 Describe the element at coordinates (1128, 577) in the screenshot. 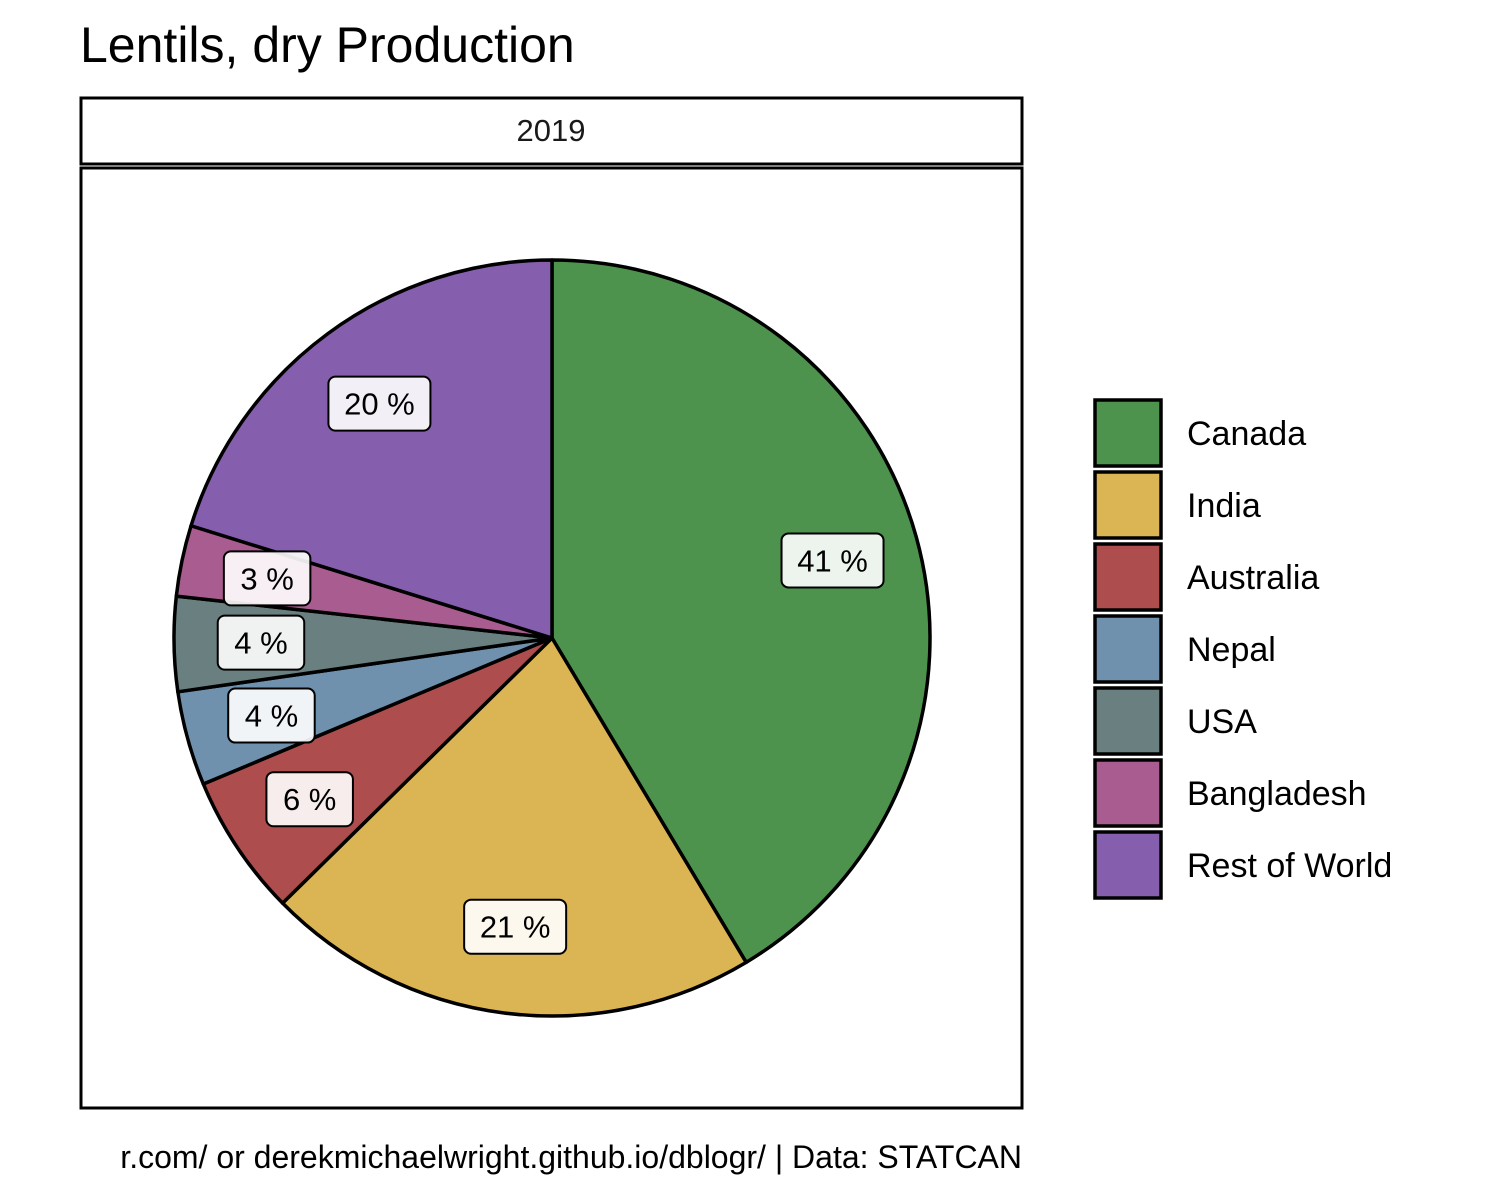

I see `legend-key-australia` at that location.